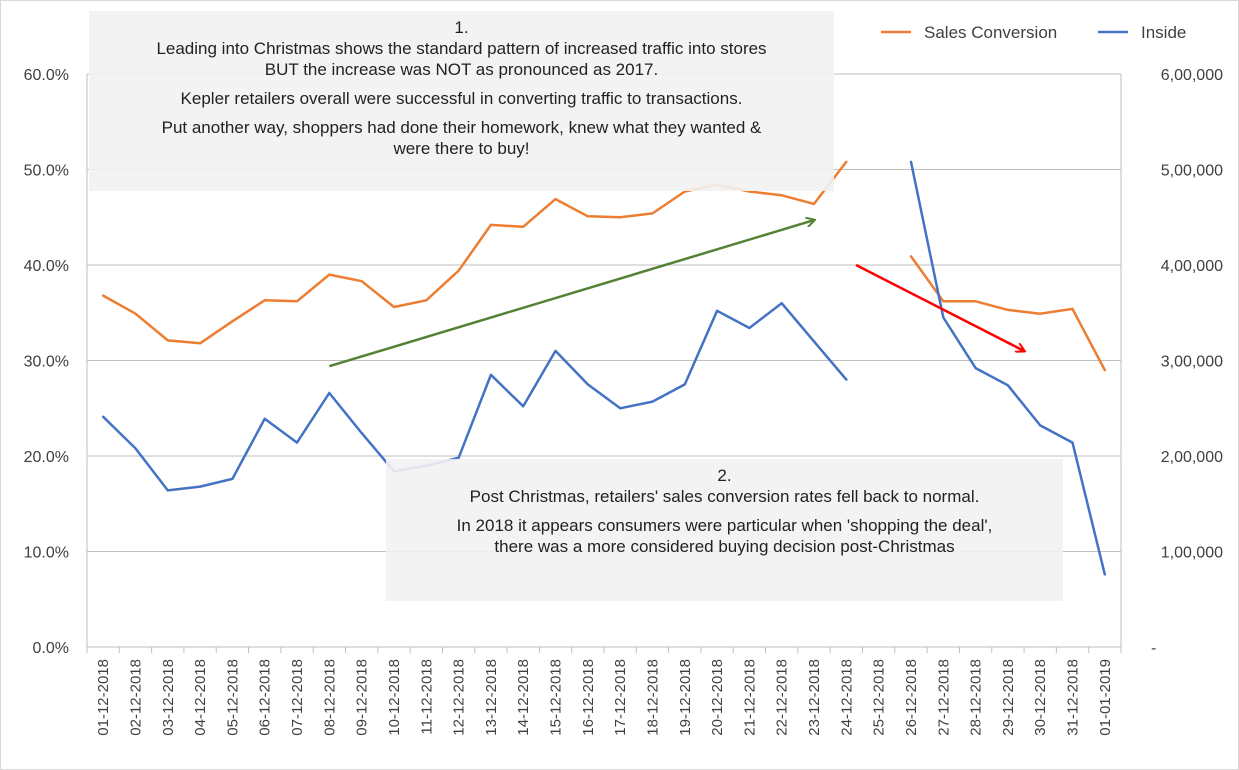 The image size is (1239, 770). What do you see at coordinates (571, 294) in the screenshot?
I see `green-arrow` at bounding box center [571, 294].